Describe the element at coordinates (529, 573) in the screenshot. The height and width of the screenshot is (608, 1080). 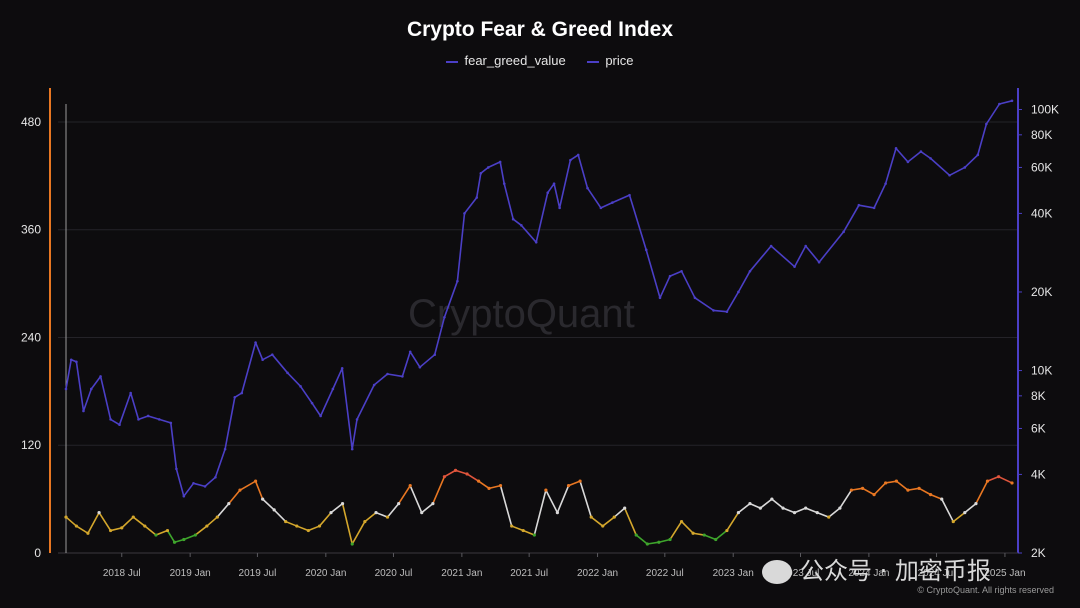
I see `x-tick-label: 2021 Jul` at that location.